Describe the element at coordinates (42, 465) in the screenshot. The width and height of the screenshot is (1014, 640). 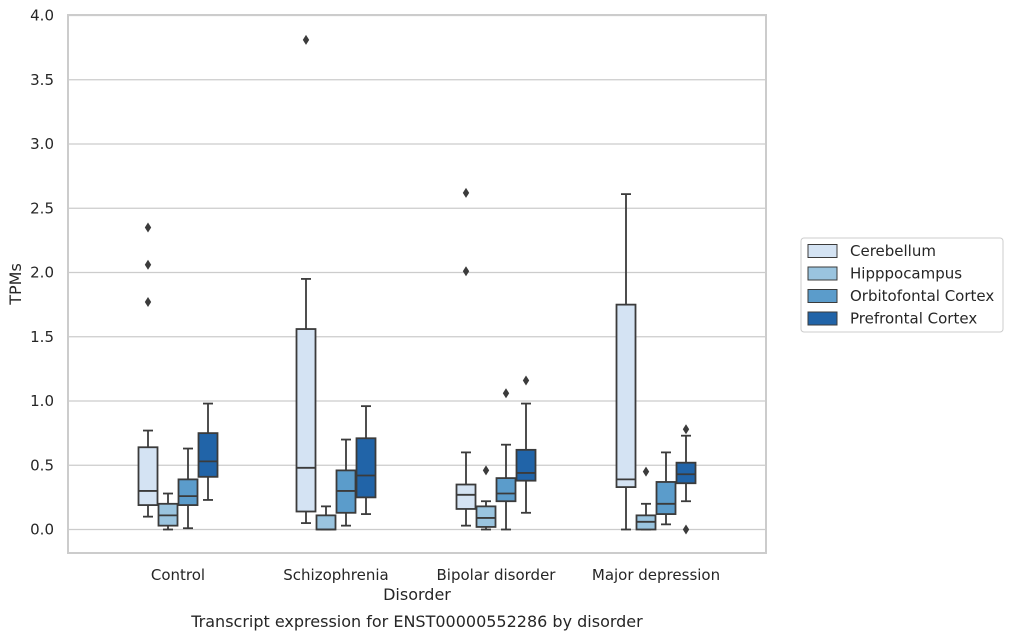
I see `y-tick-label: 0.5` at that location.